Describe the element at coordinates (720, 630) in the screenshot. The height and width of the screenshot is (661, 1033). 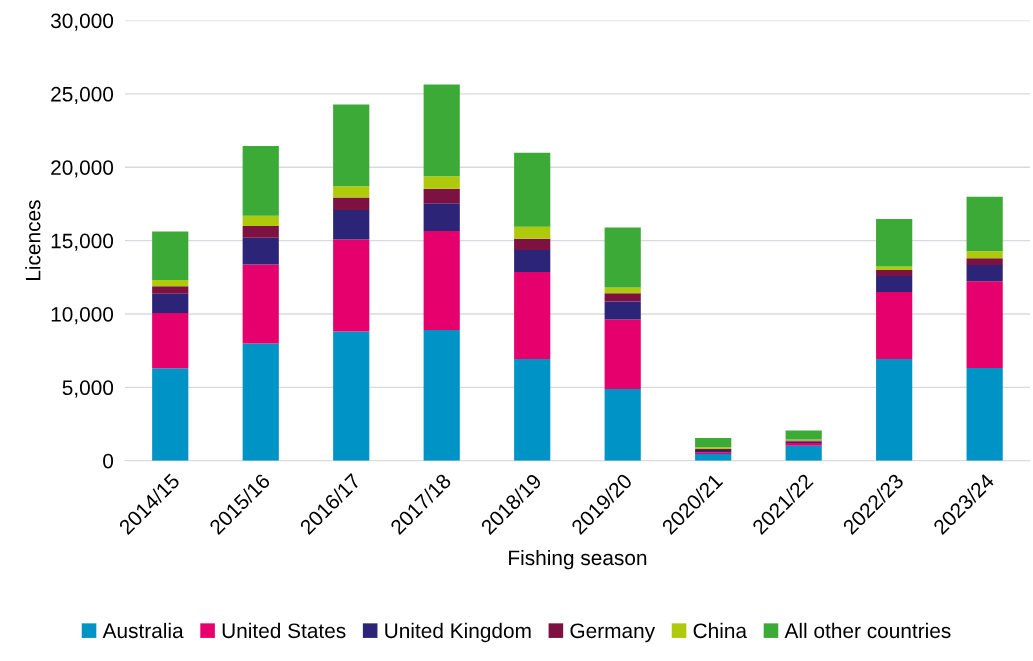
I see `legend-label: China` at that location.